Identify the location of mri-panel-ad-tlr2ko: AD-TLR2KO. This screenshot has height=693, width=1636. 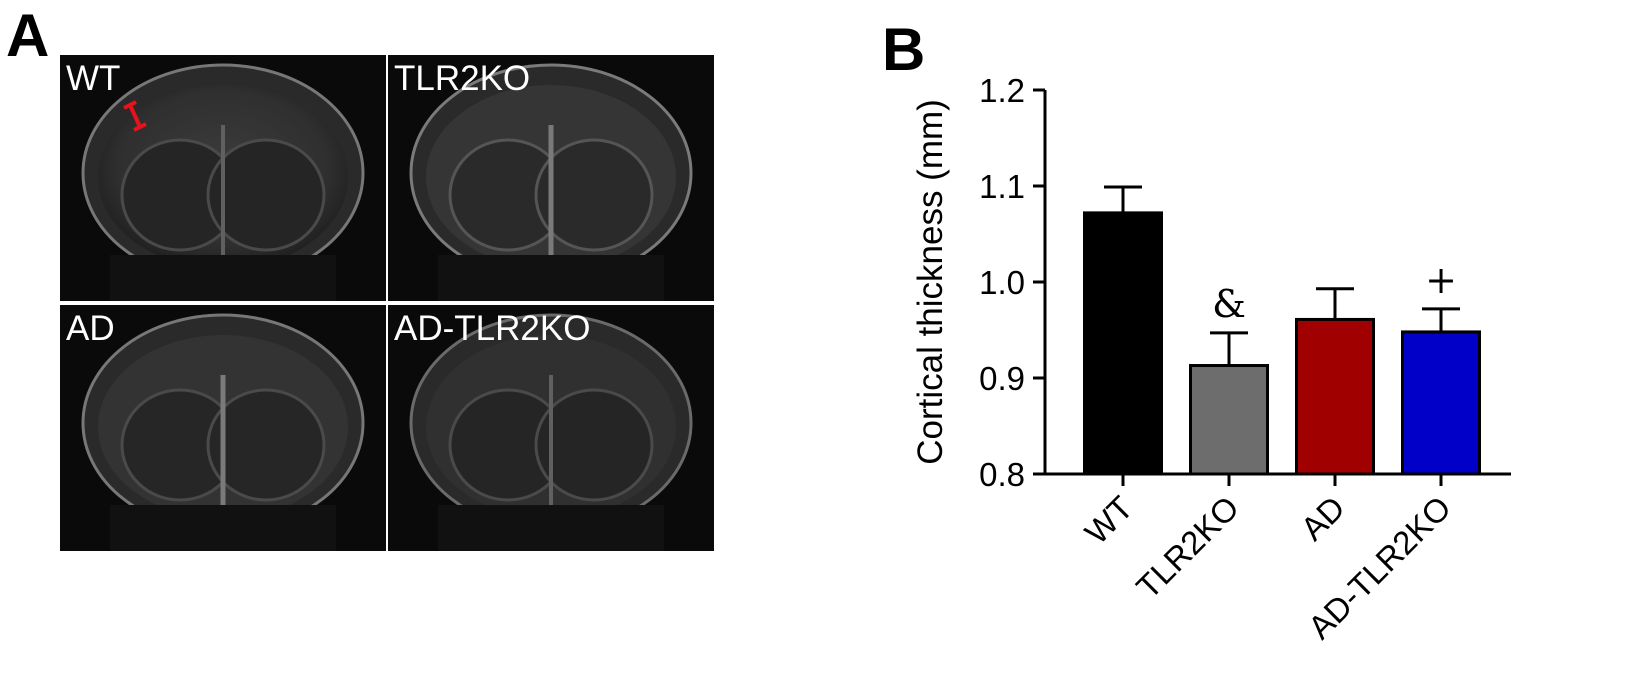
(551, 428).